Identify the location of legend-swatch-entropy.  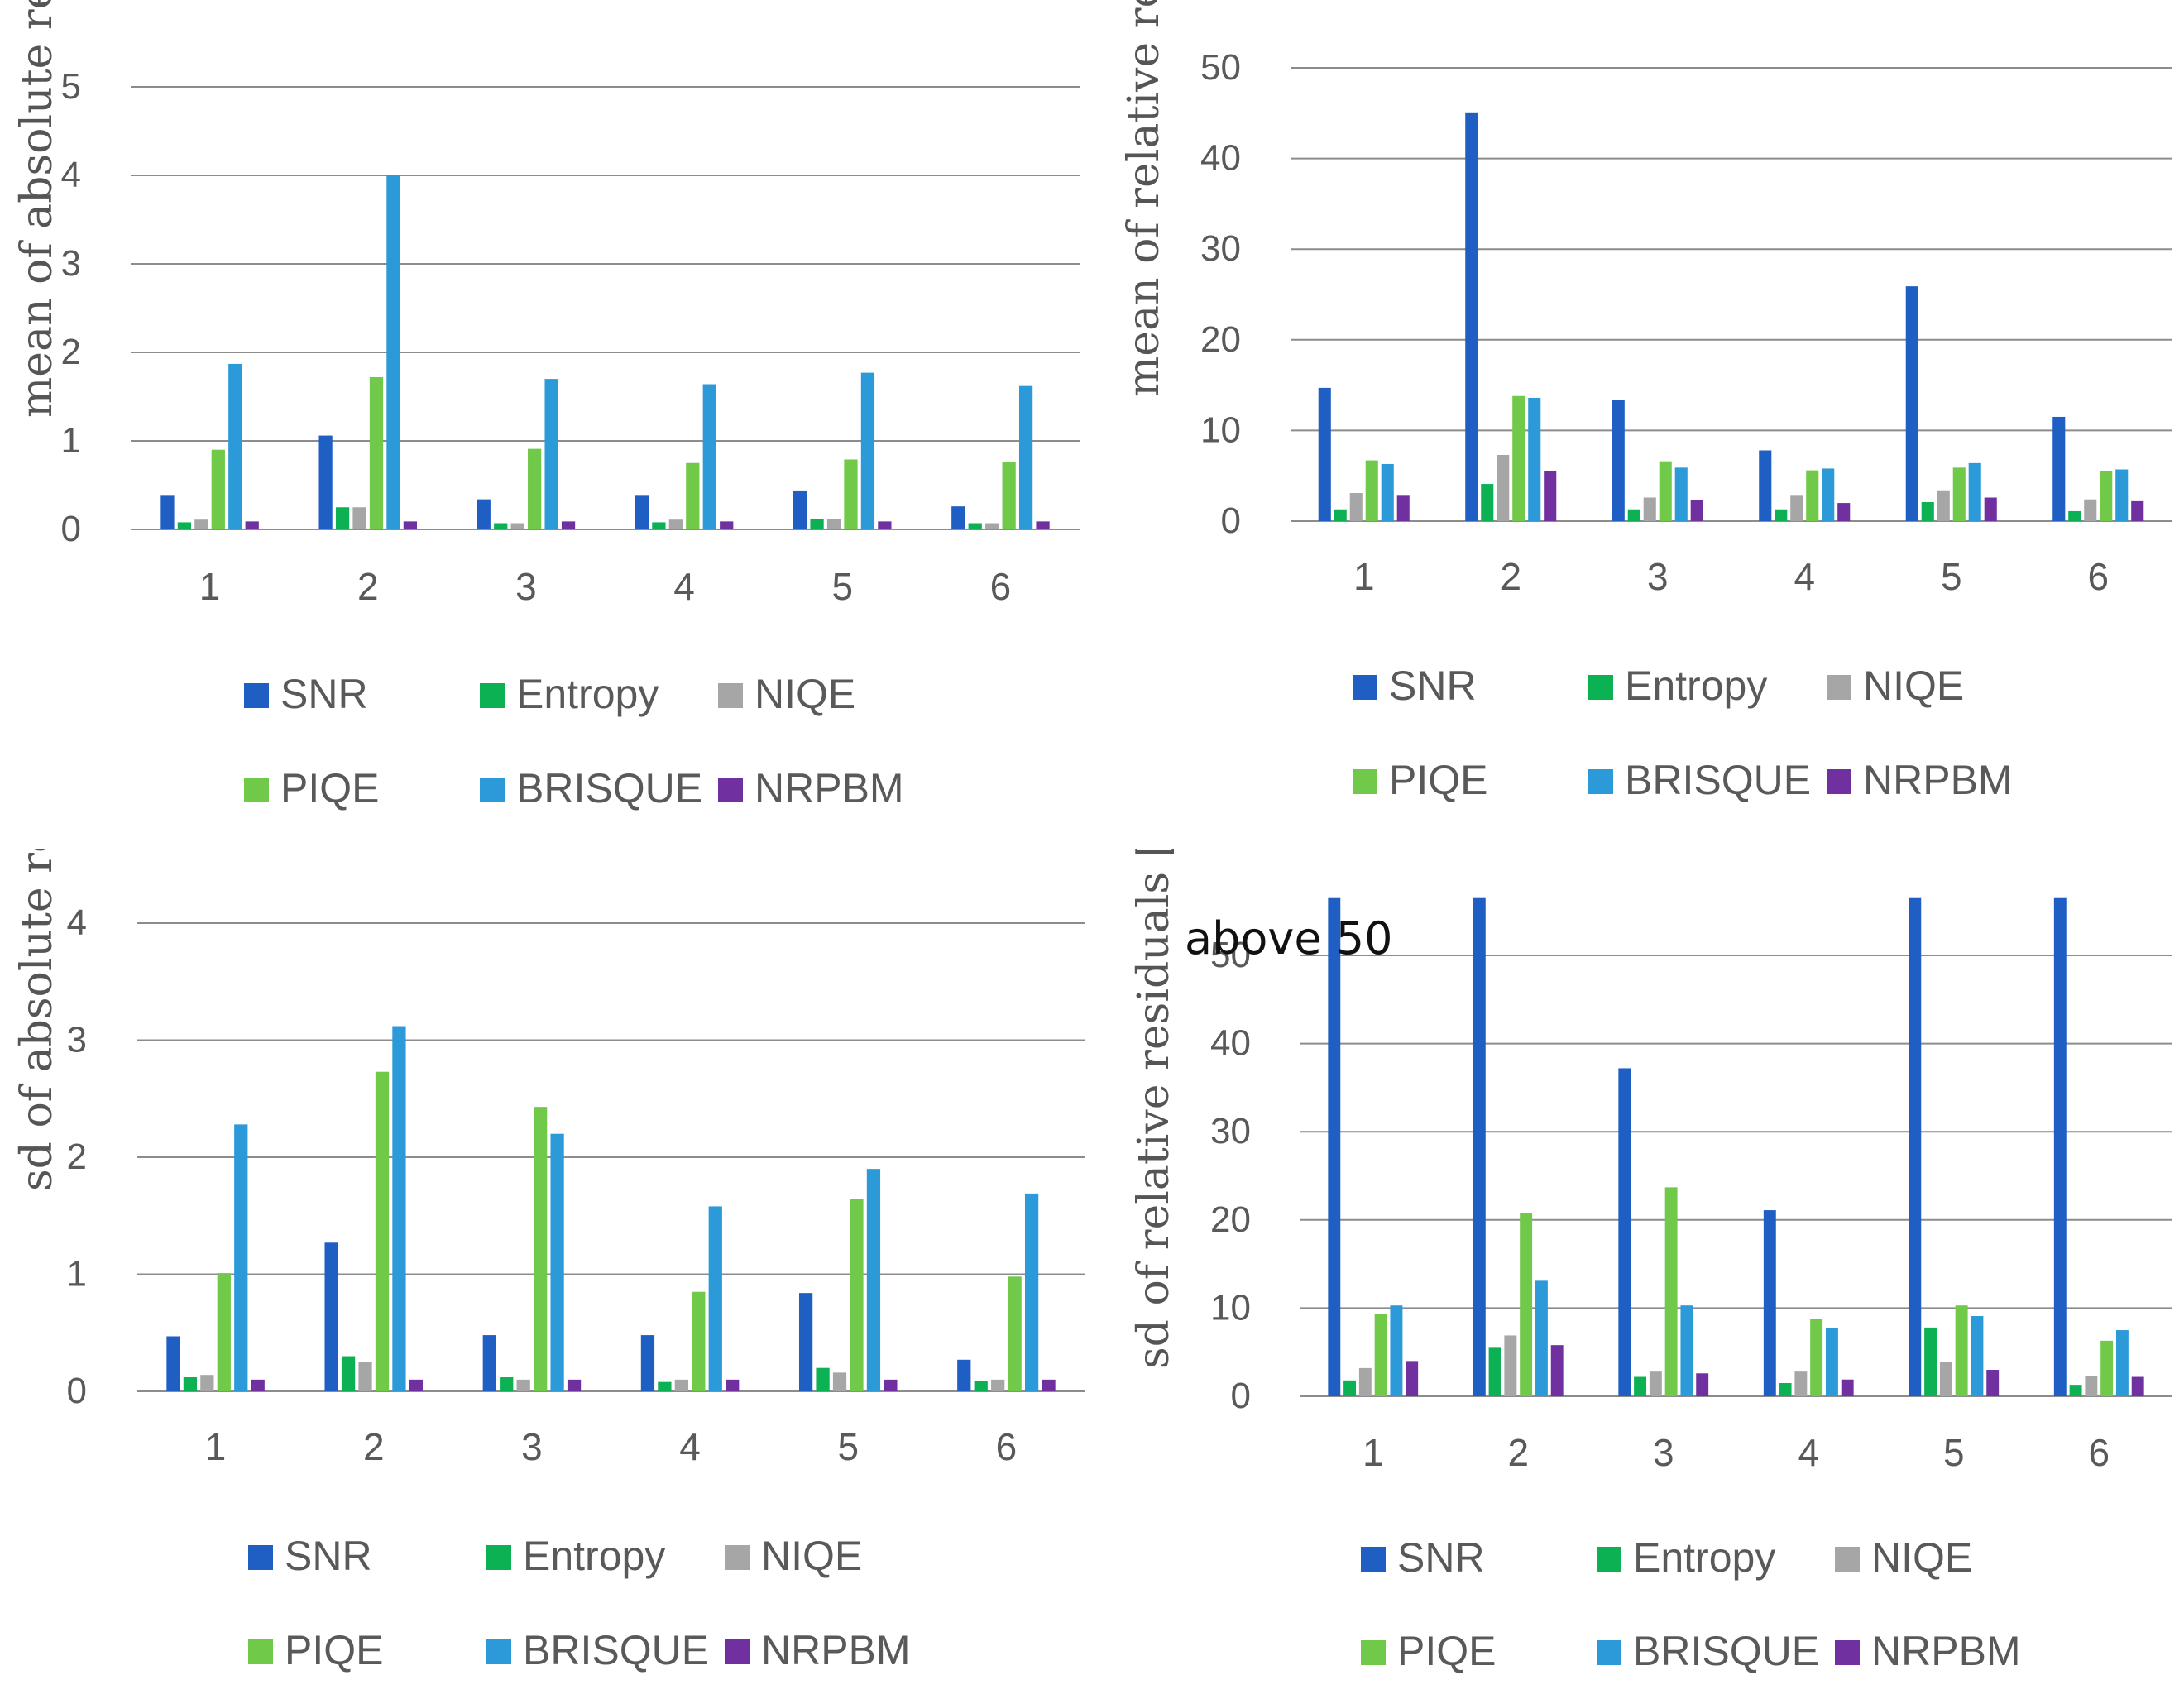
(492, 695).